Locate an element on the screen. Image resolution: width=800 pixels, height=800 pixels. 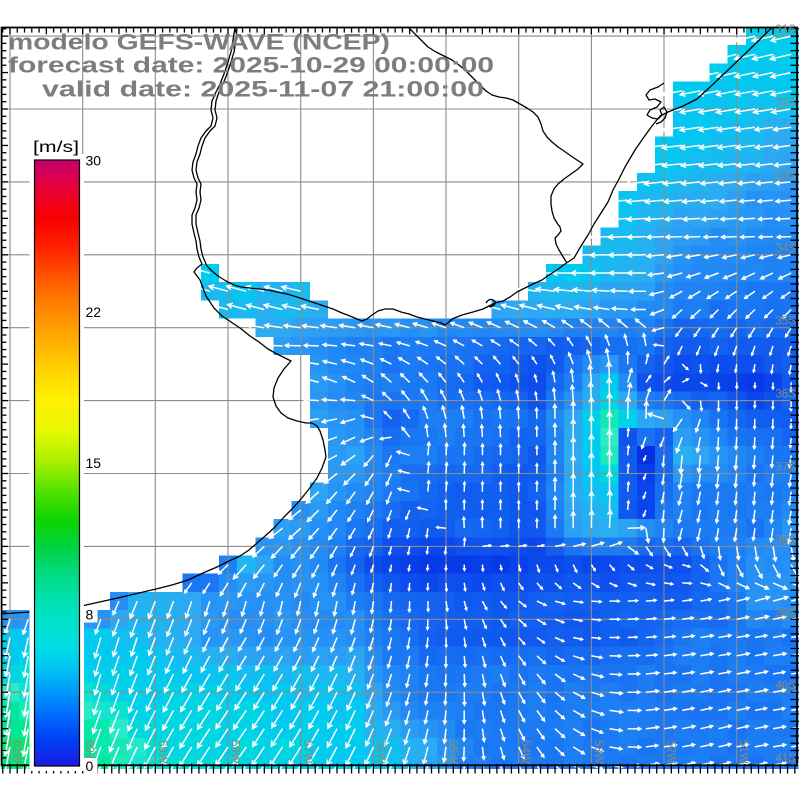
svg-text: 34S is located at coordinates (786, 249).